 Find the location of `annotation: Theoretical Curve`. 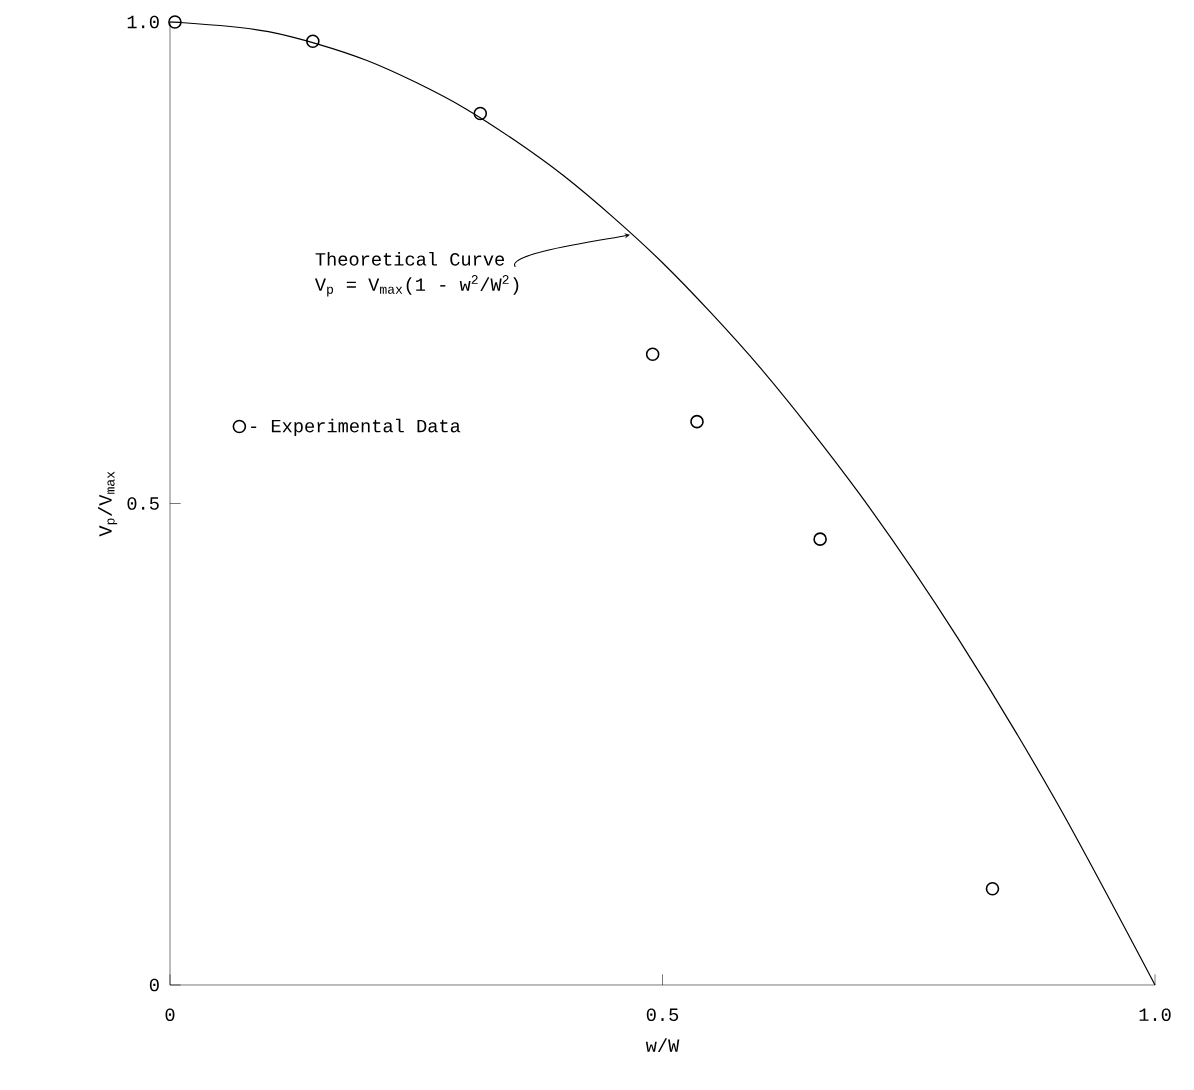

annotation: Theoretical Curve is located at coordinates (410, 258).